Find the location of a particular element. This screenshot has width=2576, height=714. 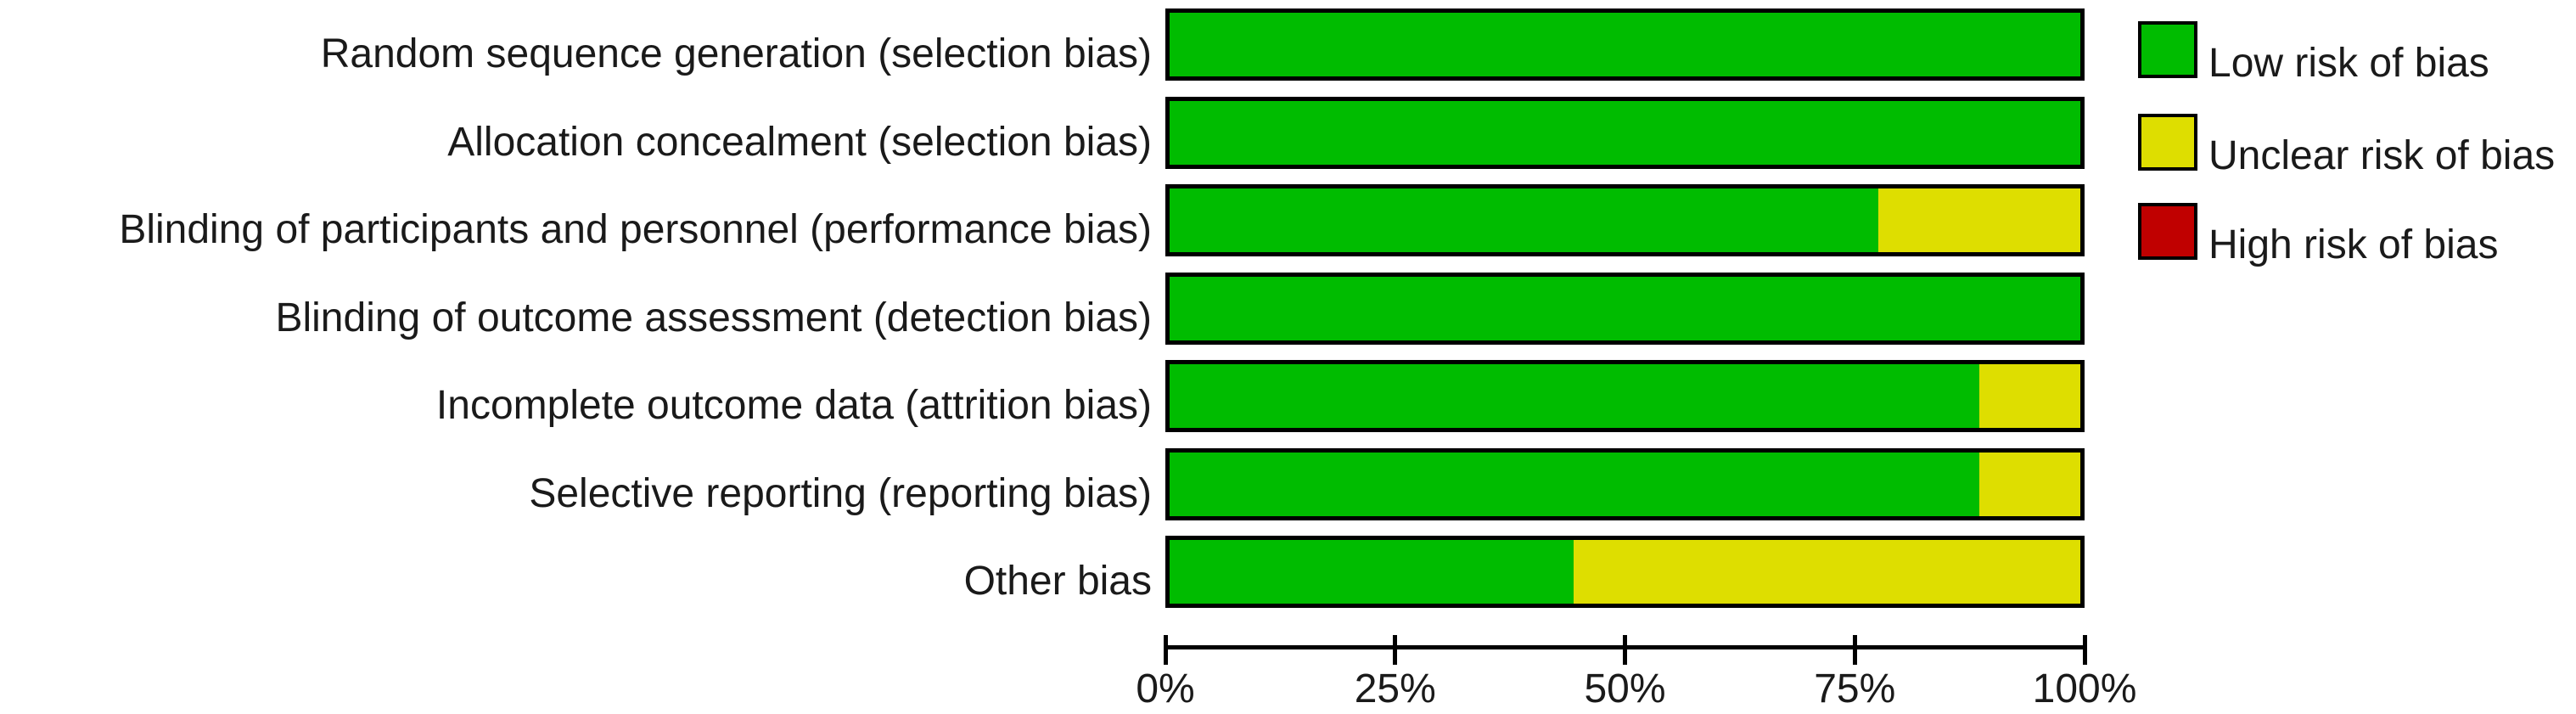

x-axis-tick-label: 100% is located at coordinates (2084, 689).